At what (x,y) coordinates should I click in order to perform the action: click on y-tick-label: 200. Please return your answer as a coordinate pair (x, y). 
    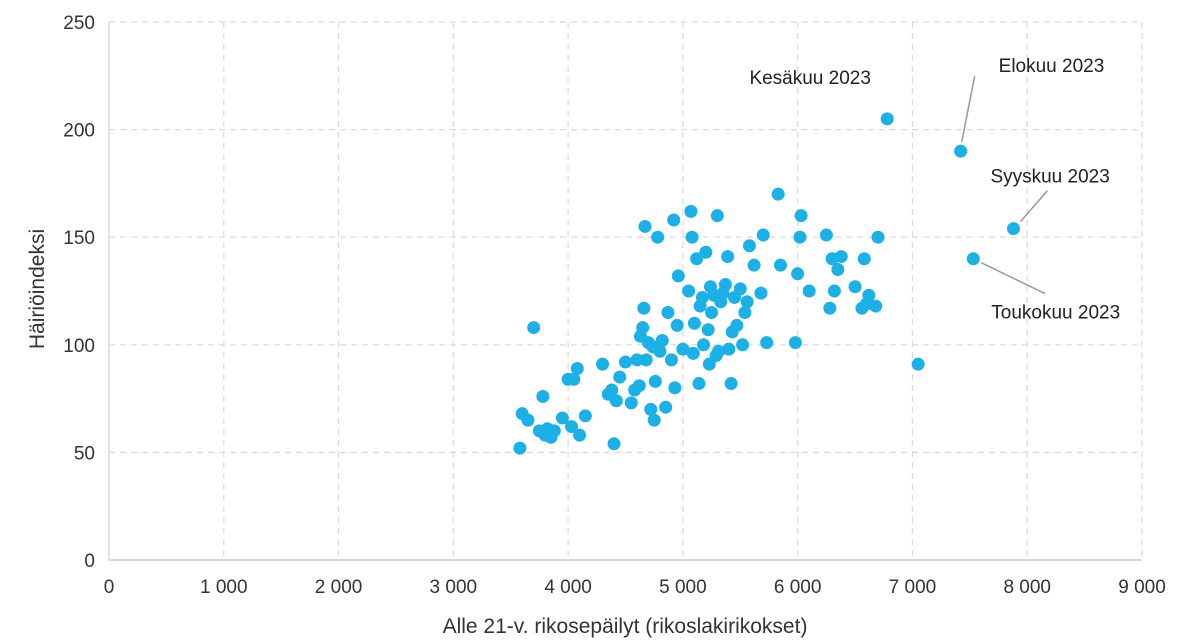
    Looking at the image, I should click on (79, 131).